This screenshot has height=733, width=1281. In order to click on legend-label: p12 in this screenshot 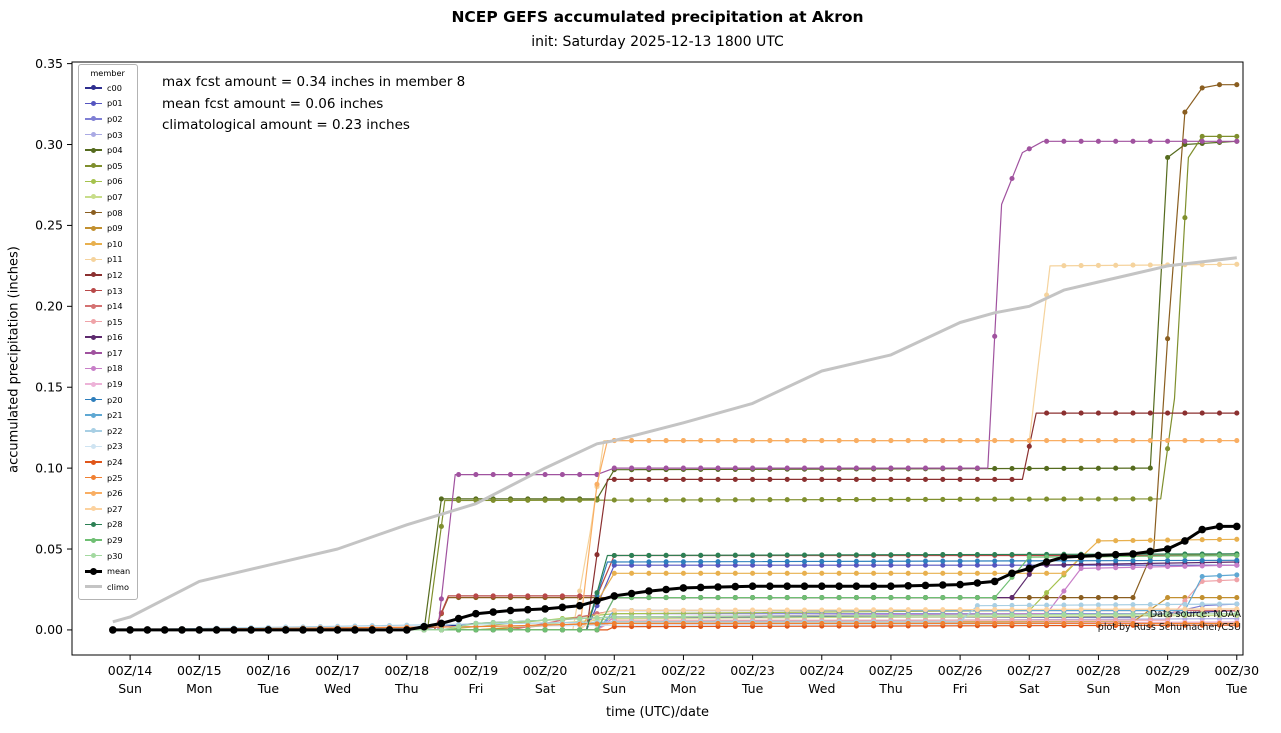, I will do `click(115, 274)`.